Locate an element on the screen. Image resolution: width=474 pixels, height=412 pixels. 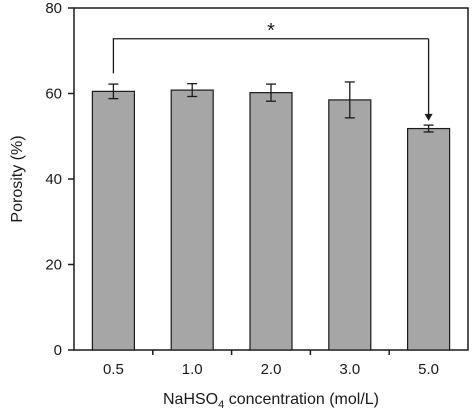
y-tick-label: 80 is located at coordinates (53, 8).